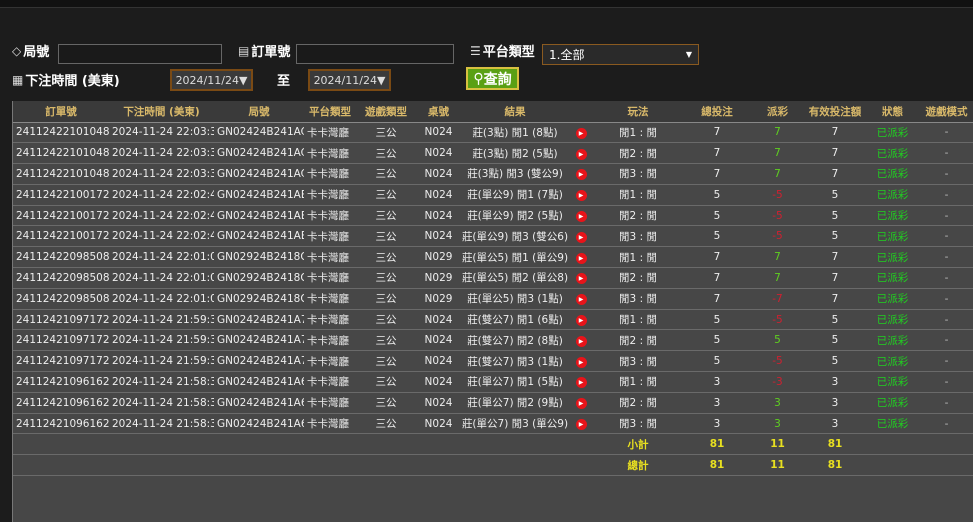 The width and height of the screenshot is (973, 522). What do you see at coordinates (161, 361) in the screenshot?
I see `bet-time: 2024-11-24 21:59:38` at bounding box center [161, 361].